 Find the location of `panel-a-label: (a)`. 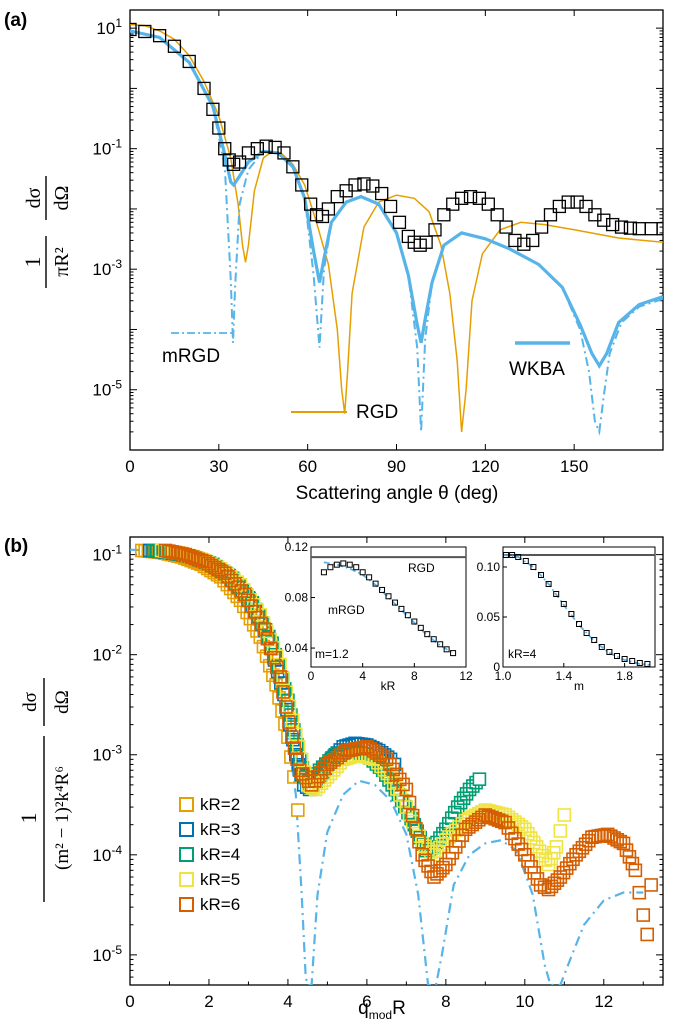

panel-a-label: (a) is located at coordinates (15, 20).